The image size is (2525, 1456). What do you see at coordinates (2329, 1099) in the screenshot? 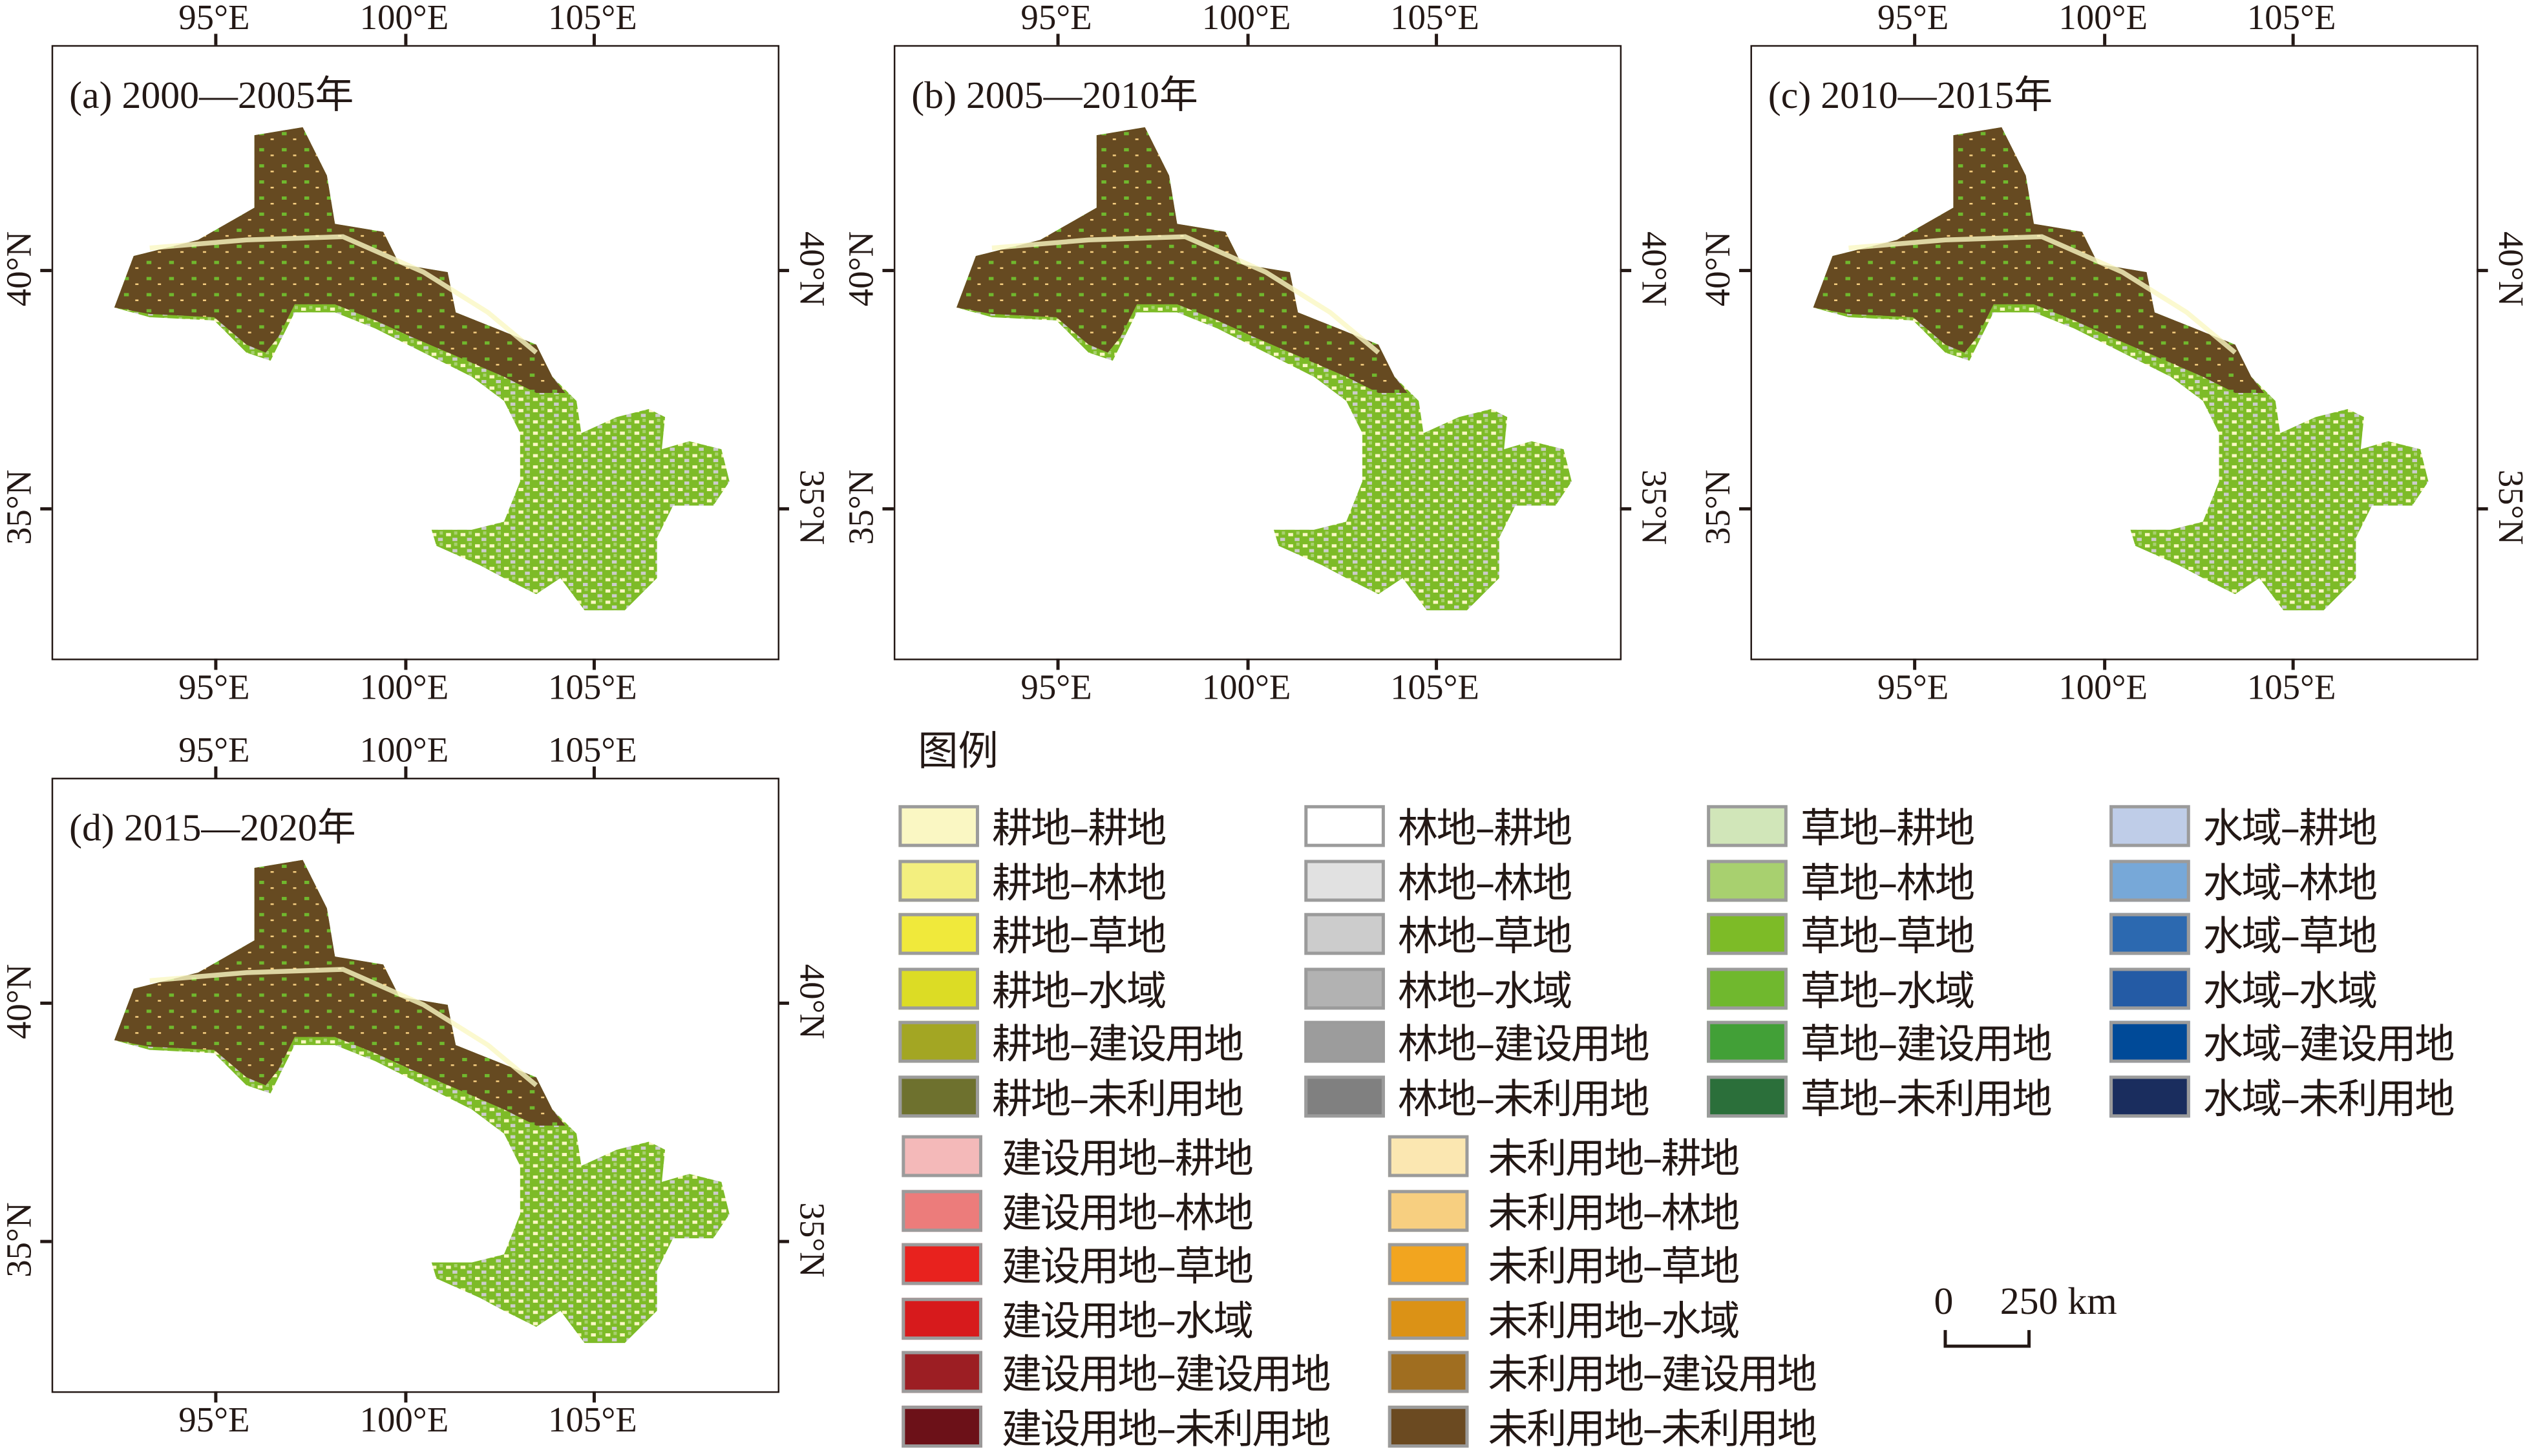
I see `legend-label: 水域–未利用地` at bounding box center [2329, 1099].